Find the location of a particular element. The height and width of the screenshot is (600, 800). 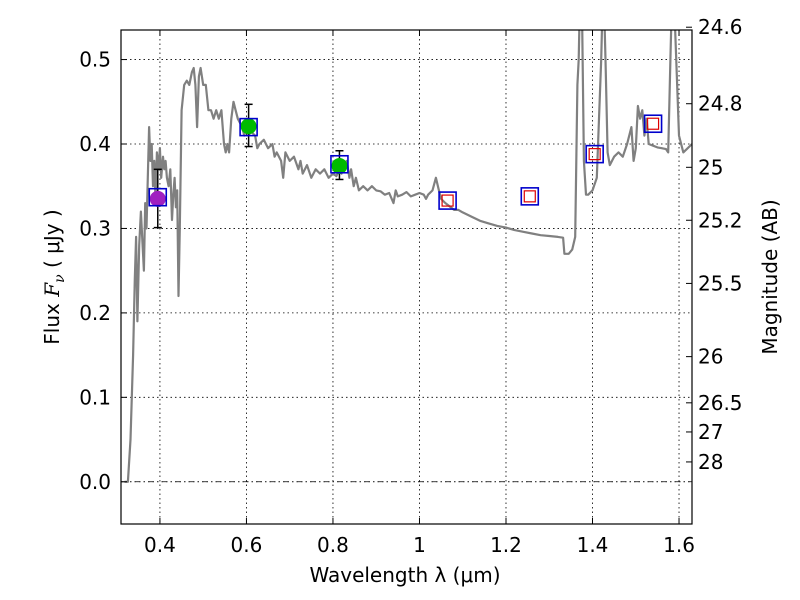

y-tick-label: 0.5 is located at coordinates (95, 60).